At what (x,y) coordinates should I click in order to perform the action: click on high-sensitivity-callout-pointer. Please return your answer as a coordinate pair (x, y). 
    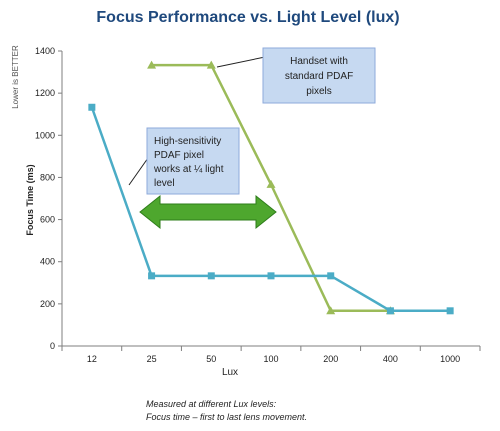
    Looking at the image, I should click on (138, 171).